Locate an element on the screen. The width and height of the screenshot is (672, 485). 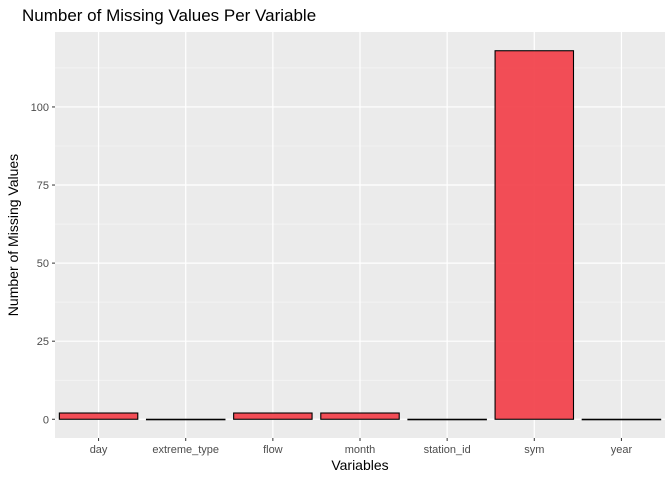
y-tick-label: 50 is located at coordinates (43, 264).